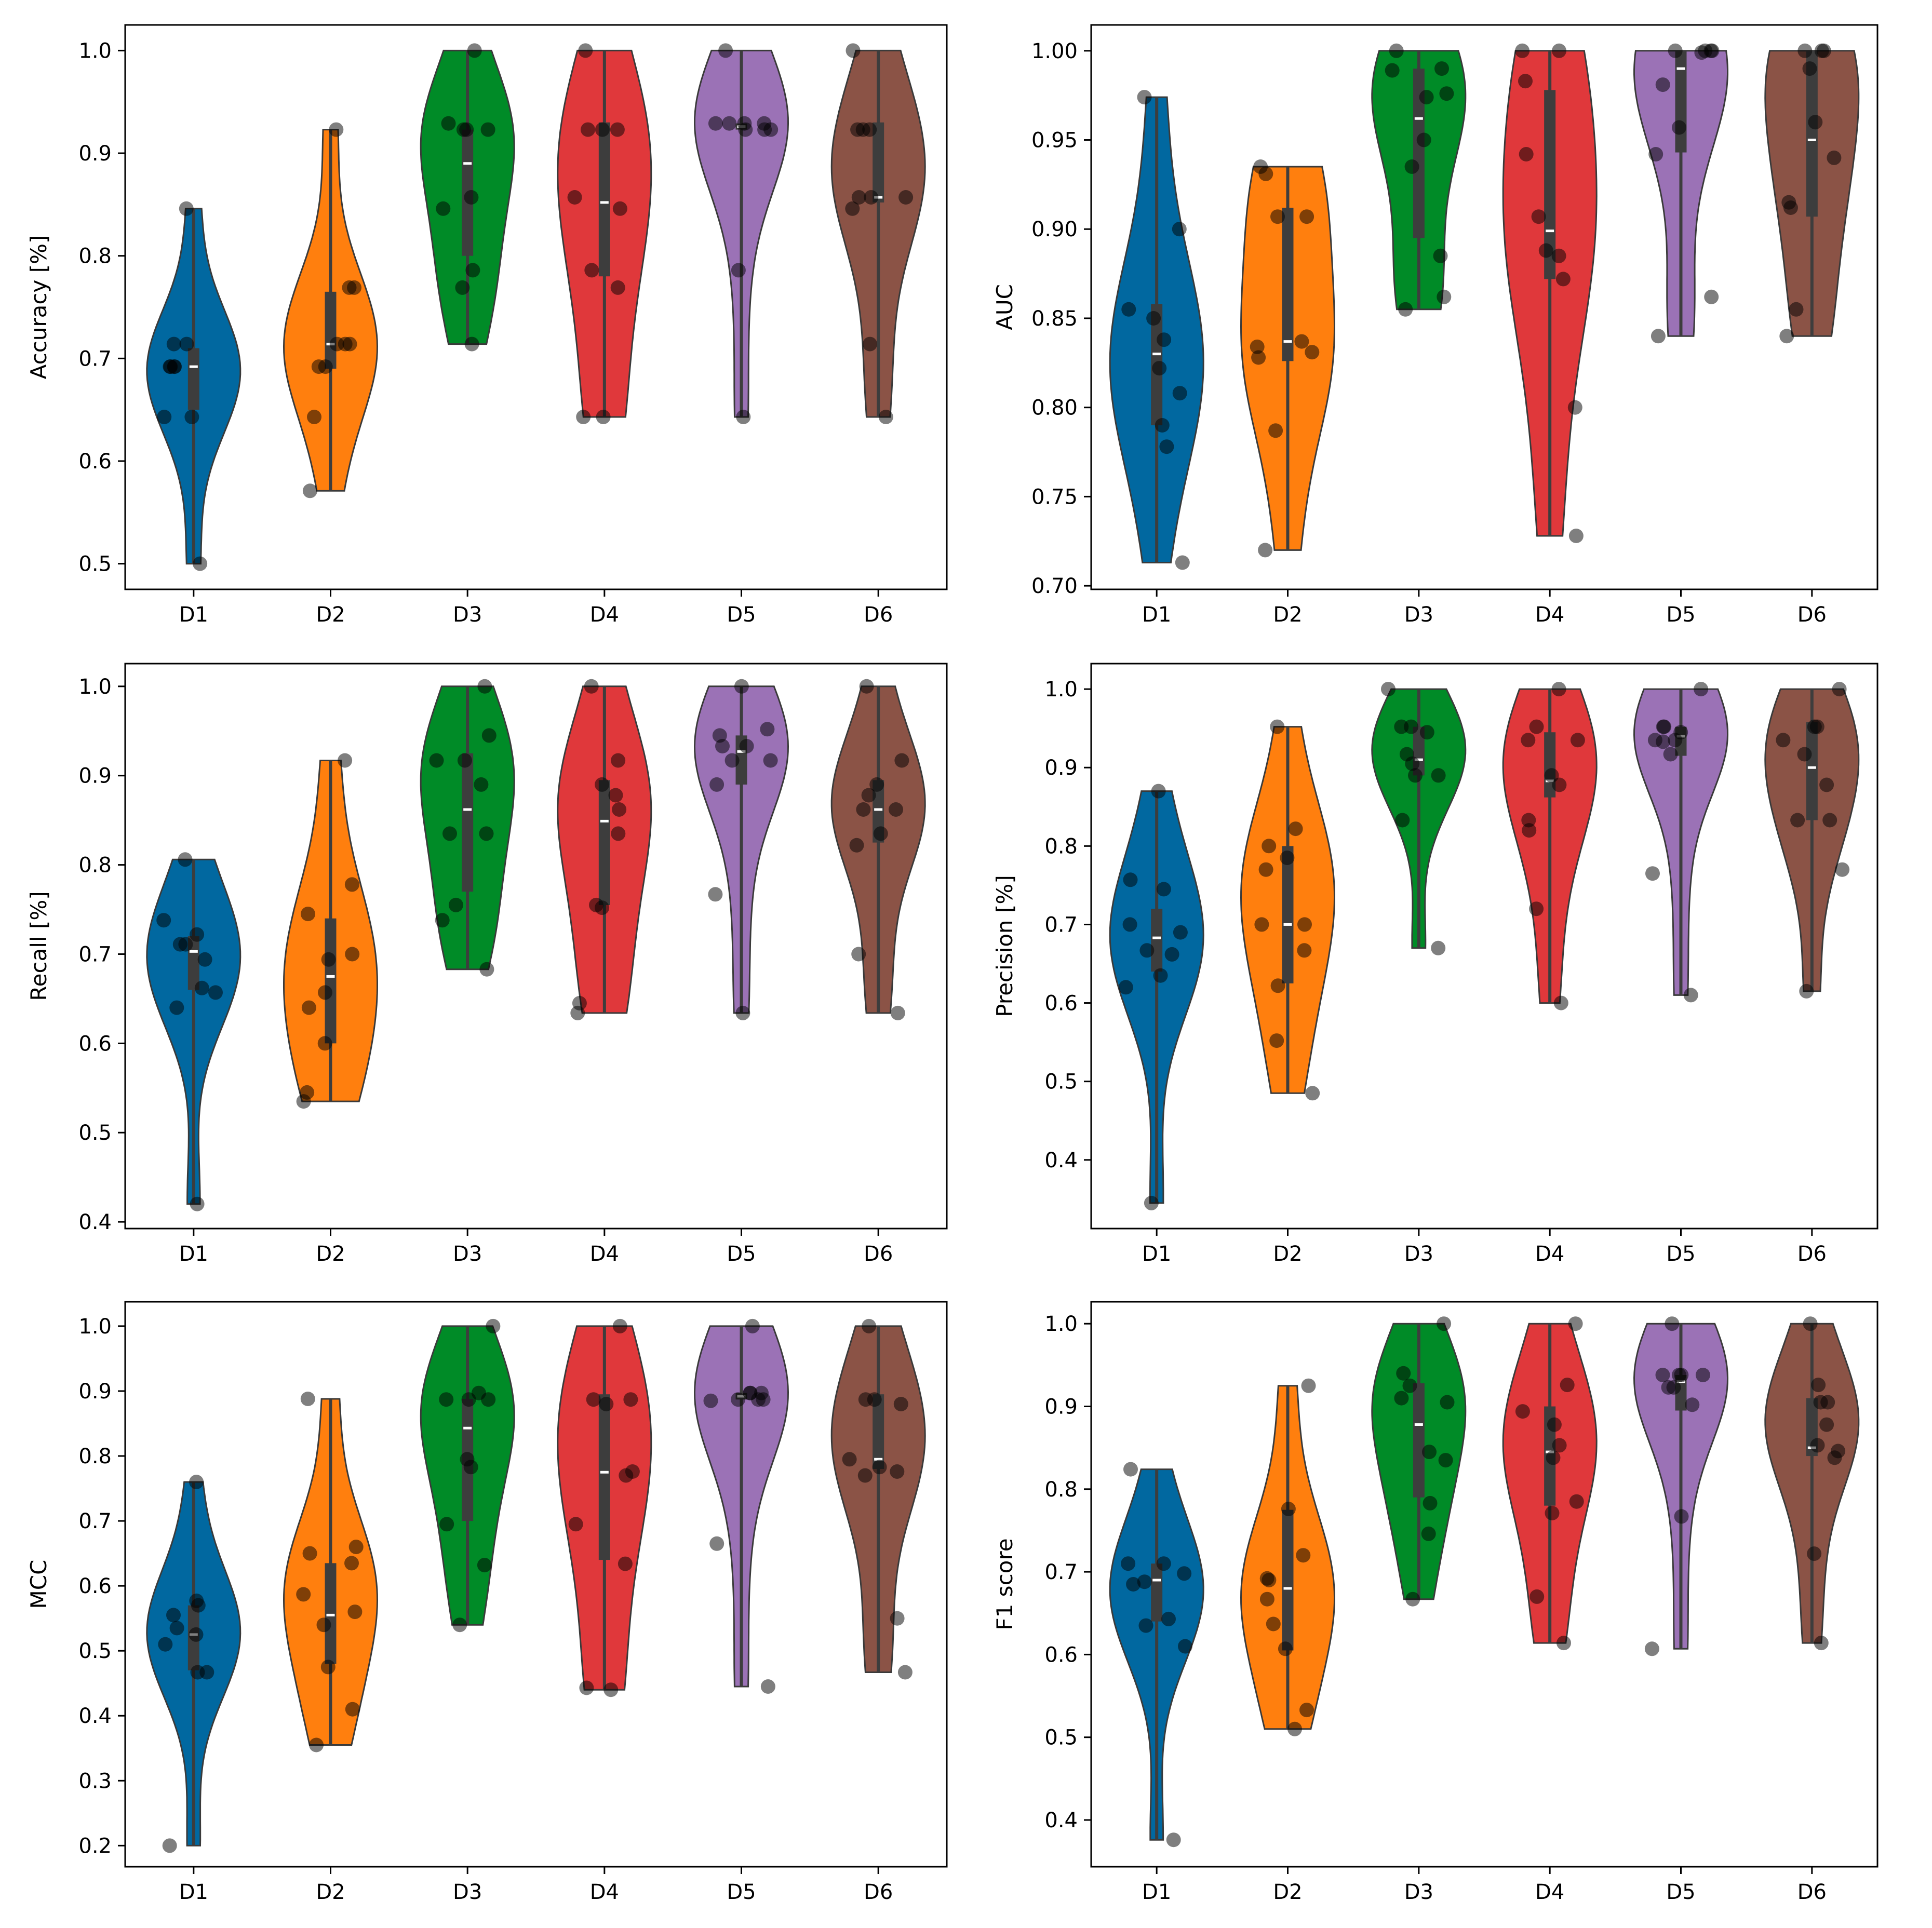 This screenshot has width=1932, height=1928. What do you see at coordinates (95, 1781) in the screenshot?
I see `y-tick-label: 0.3` at bounding box center [95, 1781].